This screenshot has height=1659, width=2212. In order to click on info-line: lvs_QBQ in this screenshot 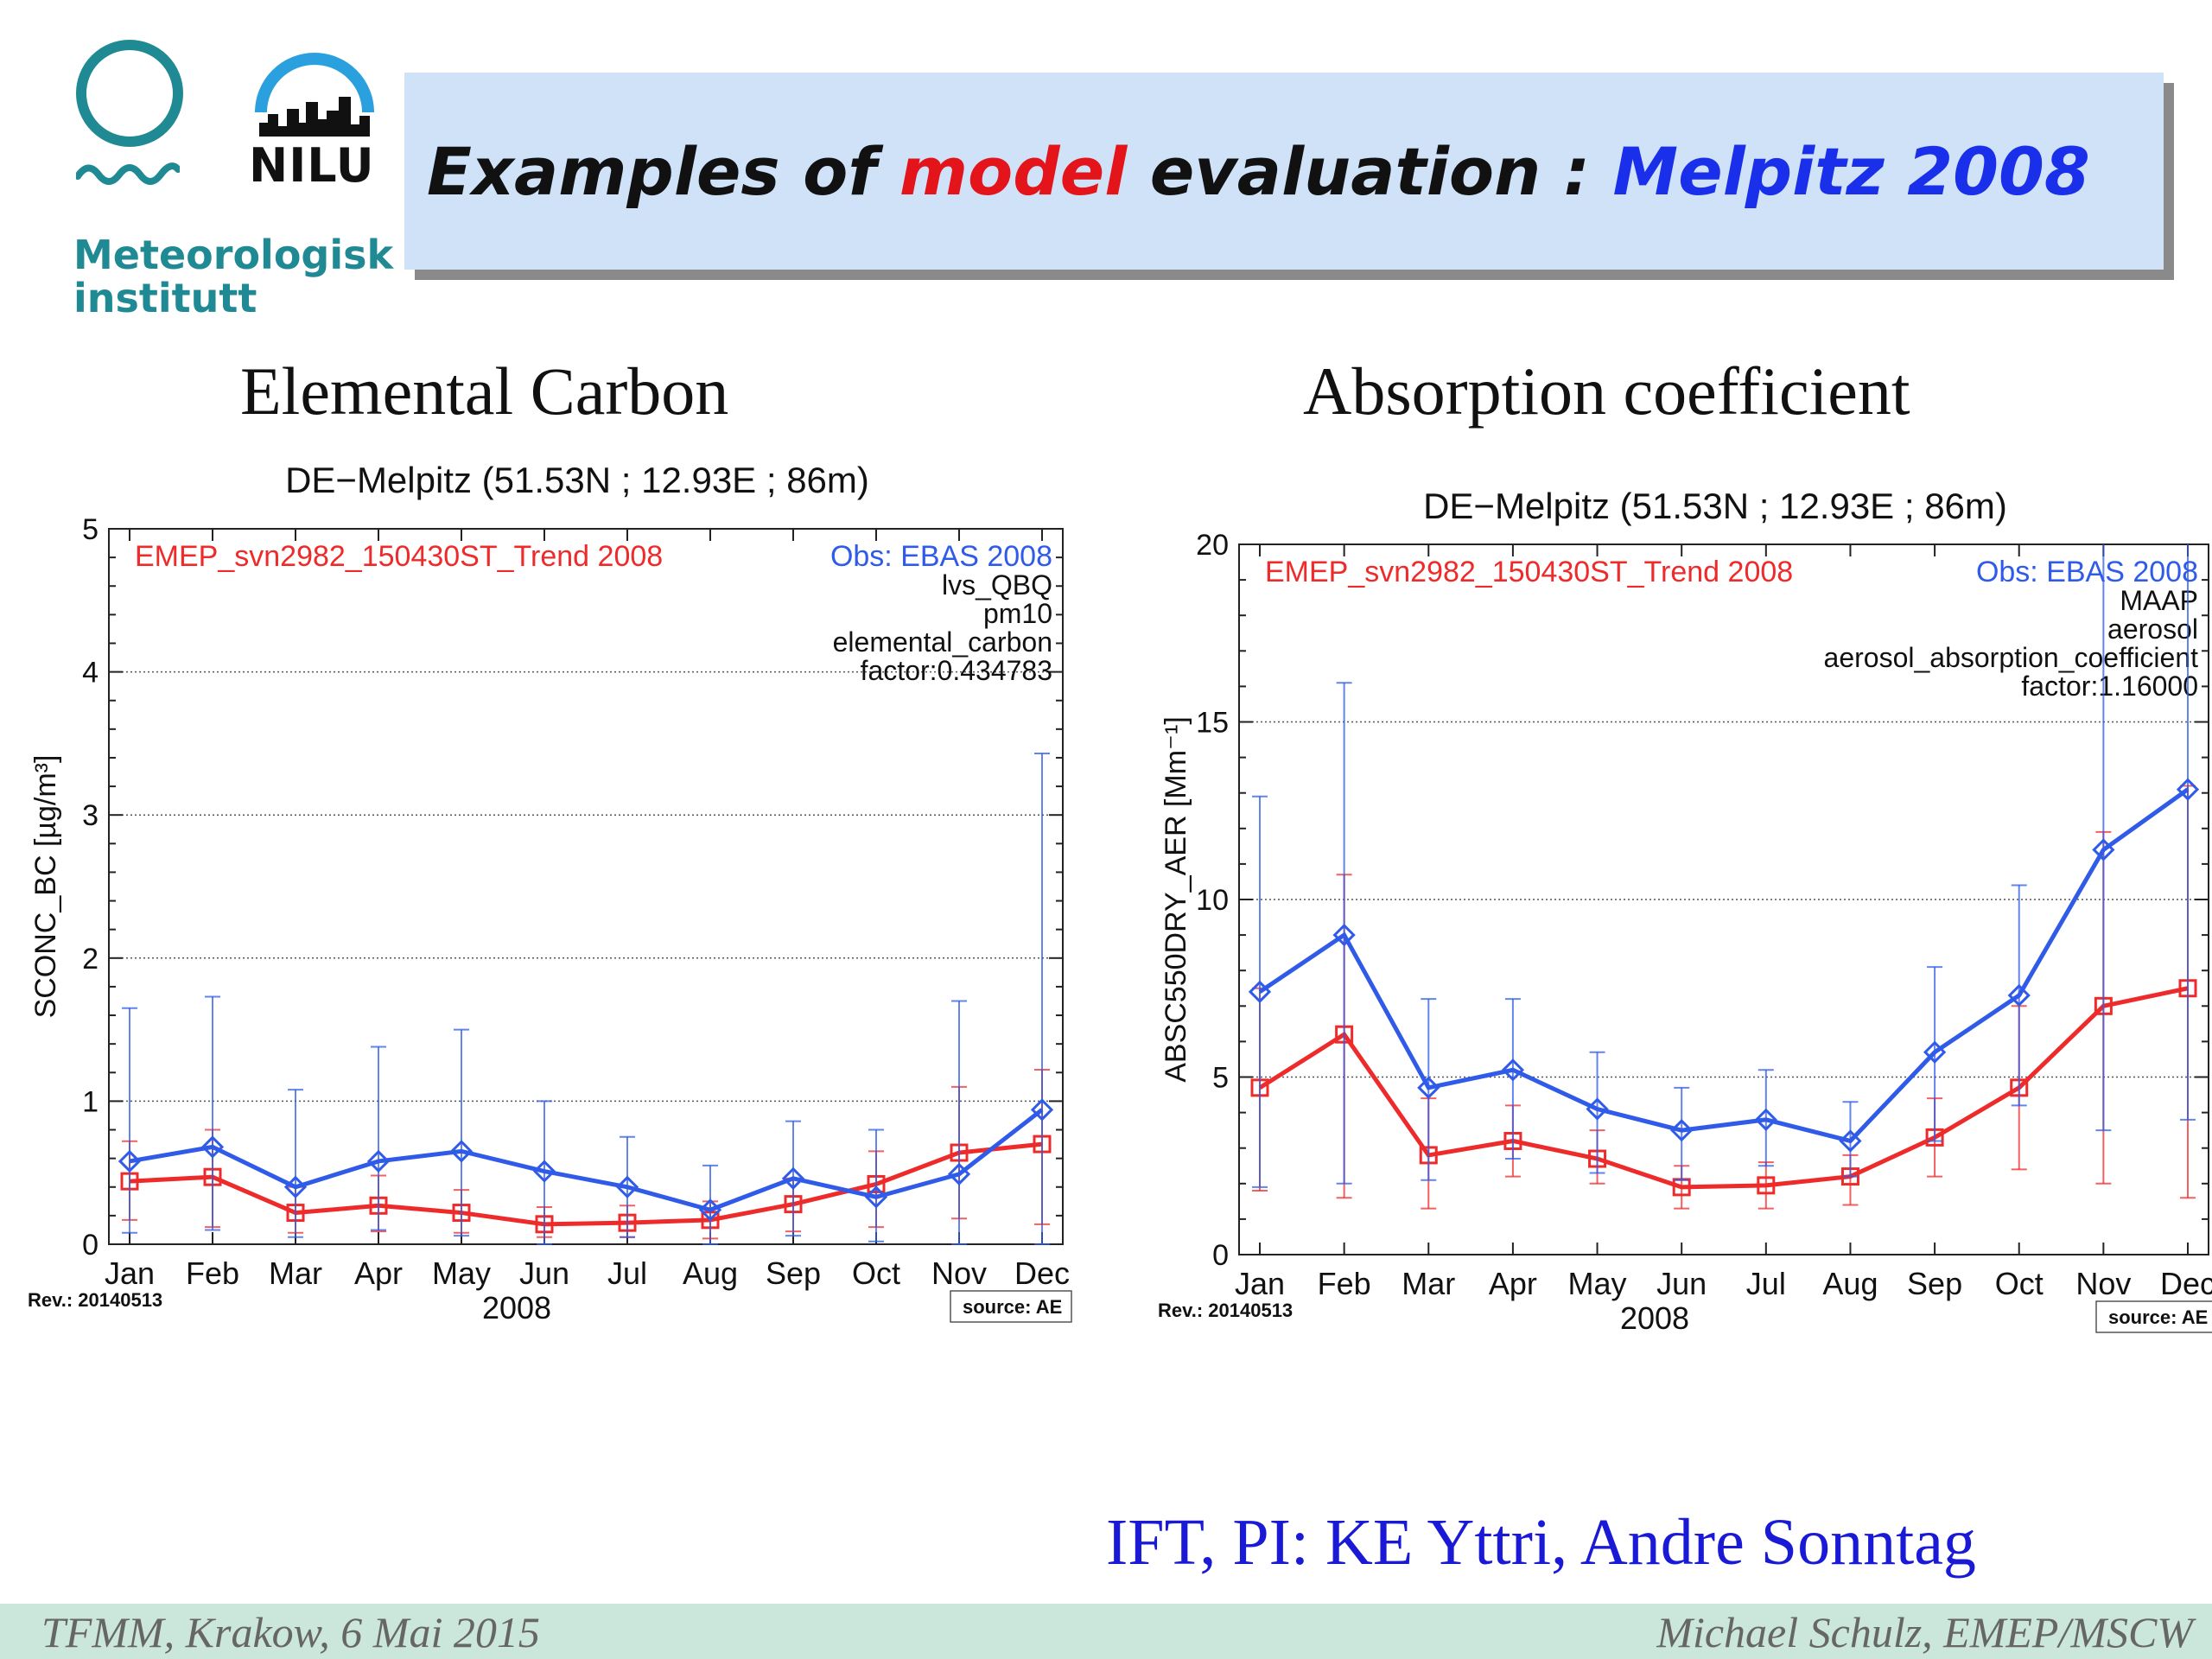, I will do `click(997, 585)`.